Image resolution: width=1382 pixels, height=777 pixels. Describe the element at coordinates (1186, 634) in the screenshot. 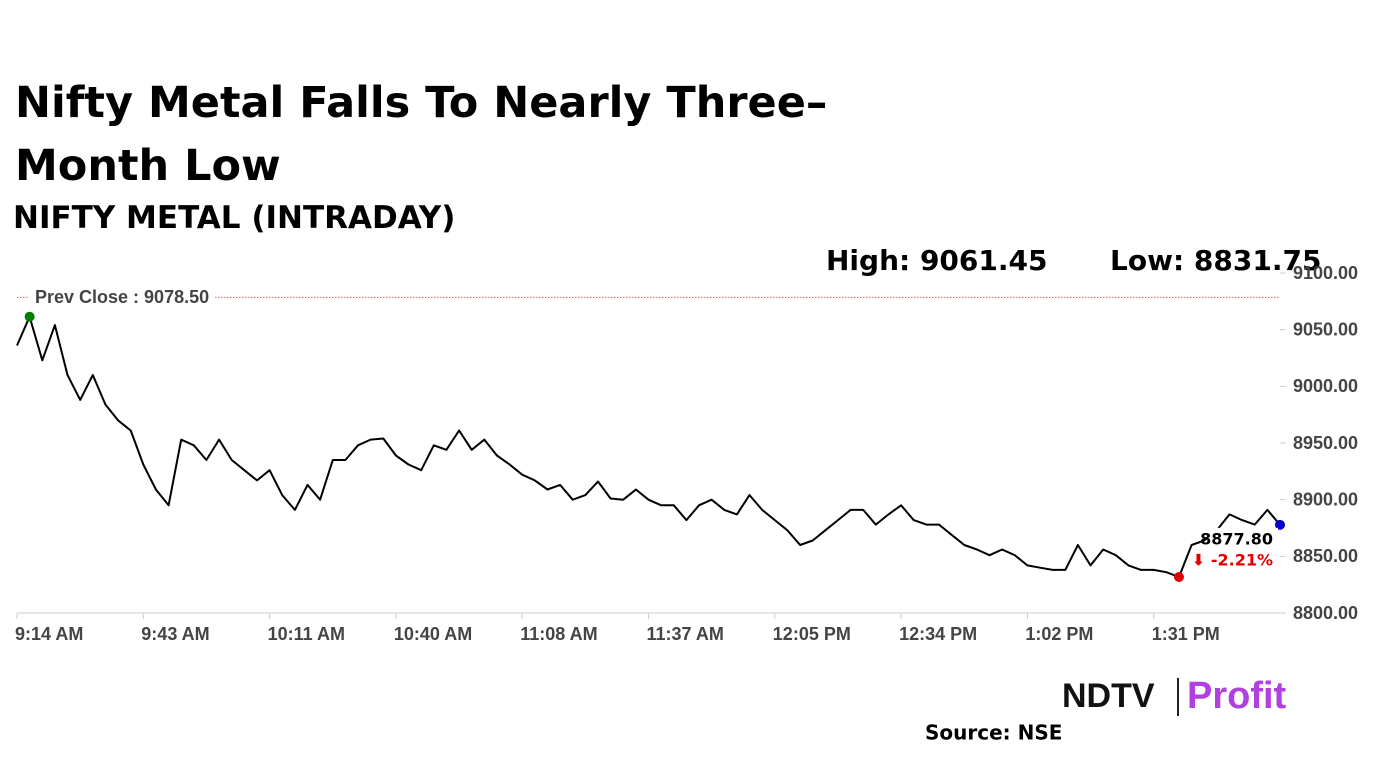

I see `x-tick-label: 1:31 PM` at that location.